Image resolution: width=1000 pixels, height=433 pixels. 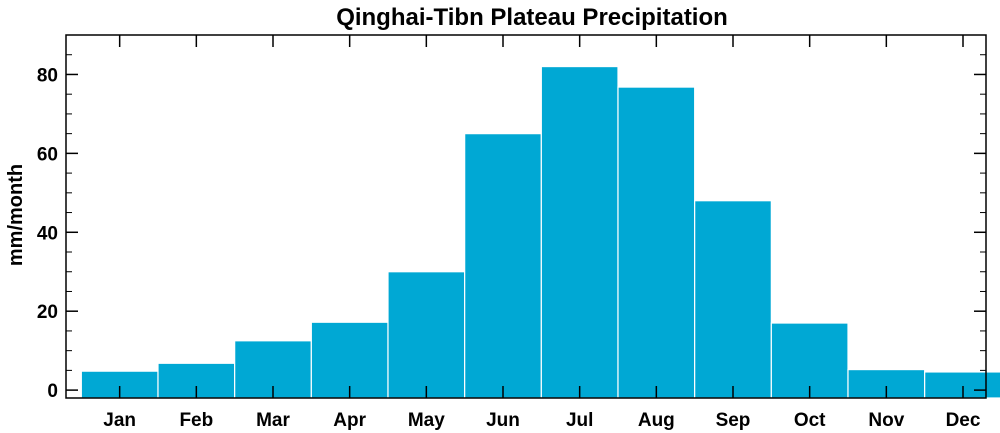 I want to click on y-axis-label: mm/month, so click(x=16, y=215).